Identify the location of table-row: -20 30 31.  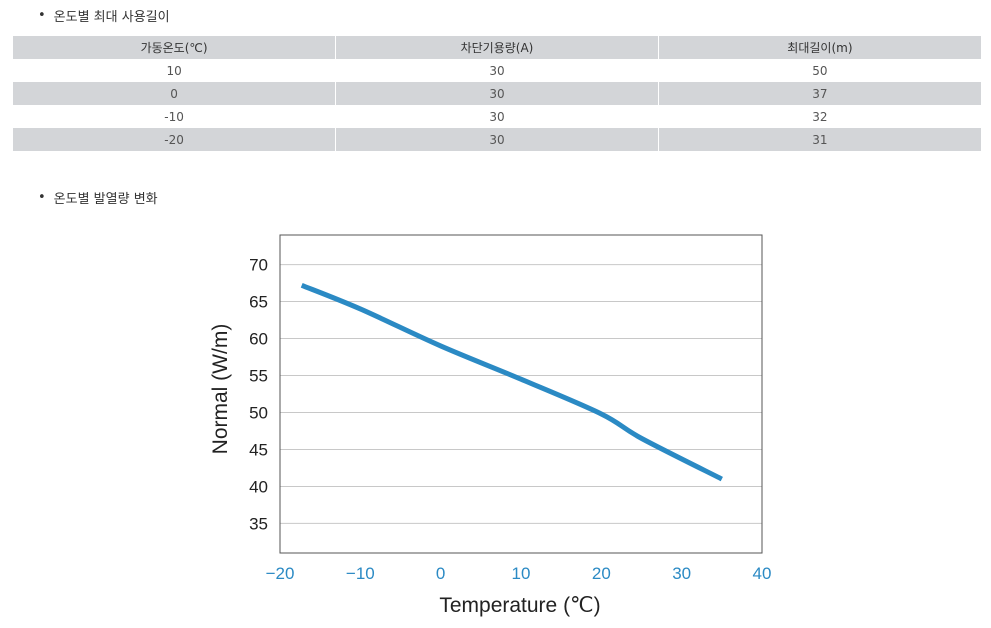
(497, 139).